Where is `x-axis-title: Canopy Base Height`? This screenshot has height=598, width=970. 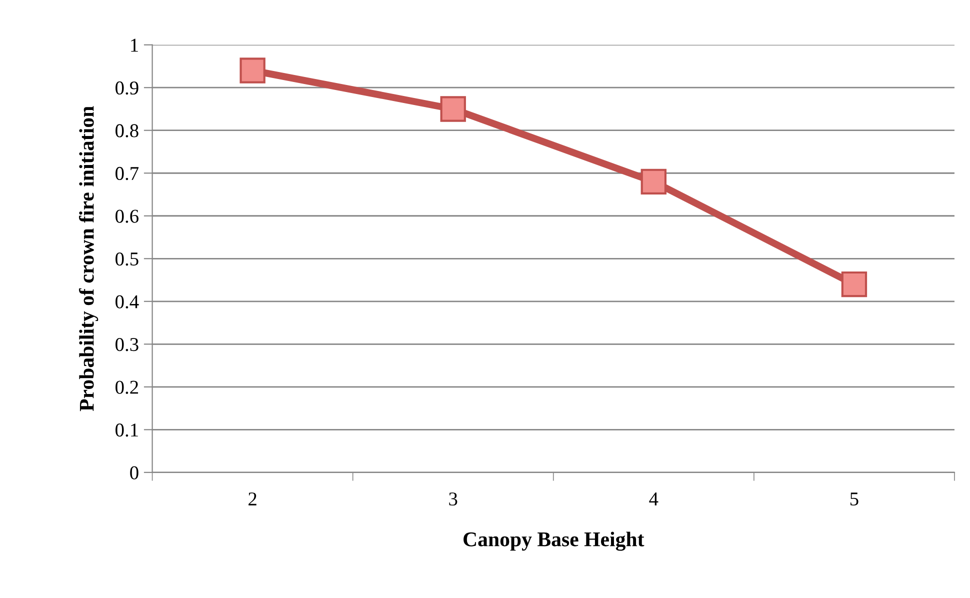 x-axis-title: Canopy Base Height is located at coordinates (554, 541).